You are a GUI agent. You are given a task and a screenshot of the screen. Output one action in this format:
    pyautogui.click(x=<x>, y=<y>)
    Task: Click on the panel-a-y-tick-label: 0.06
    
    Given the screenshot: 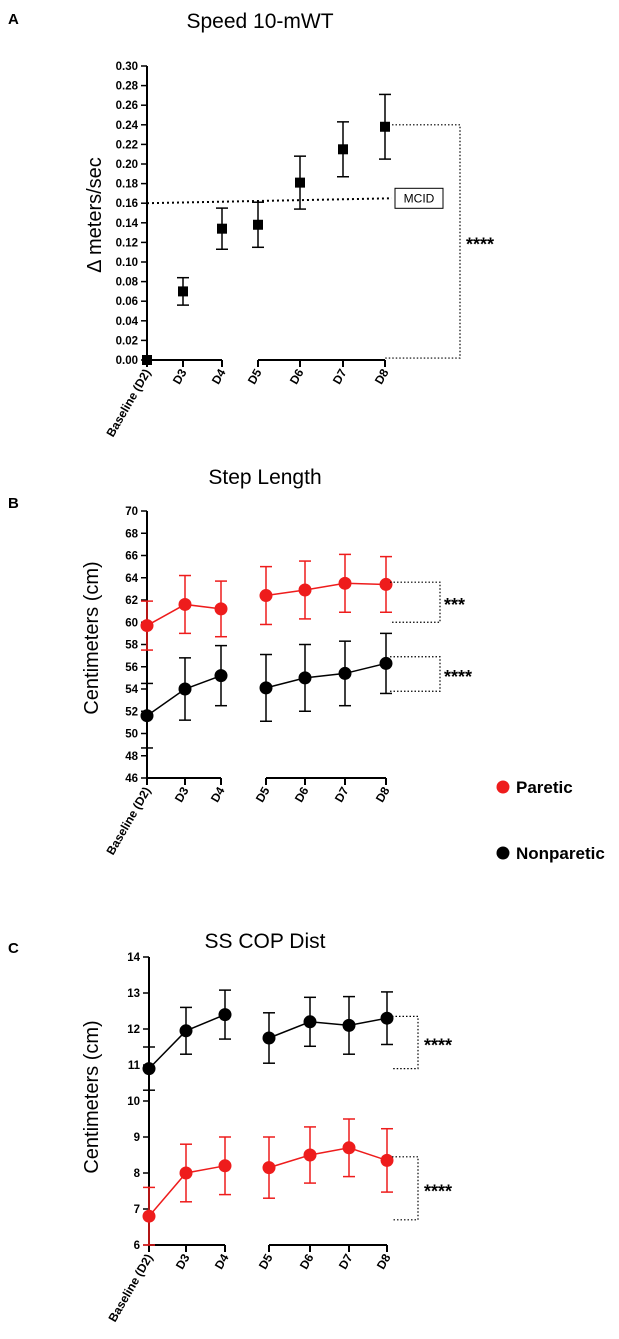 What is the action you would take?
    pyautogui.click(x=127, y=302)
    